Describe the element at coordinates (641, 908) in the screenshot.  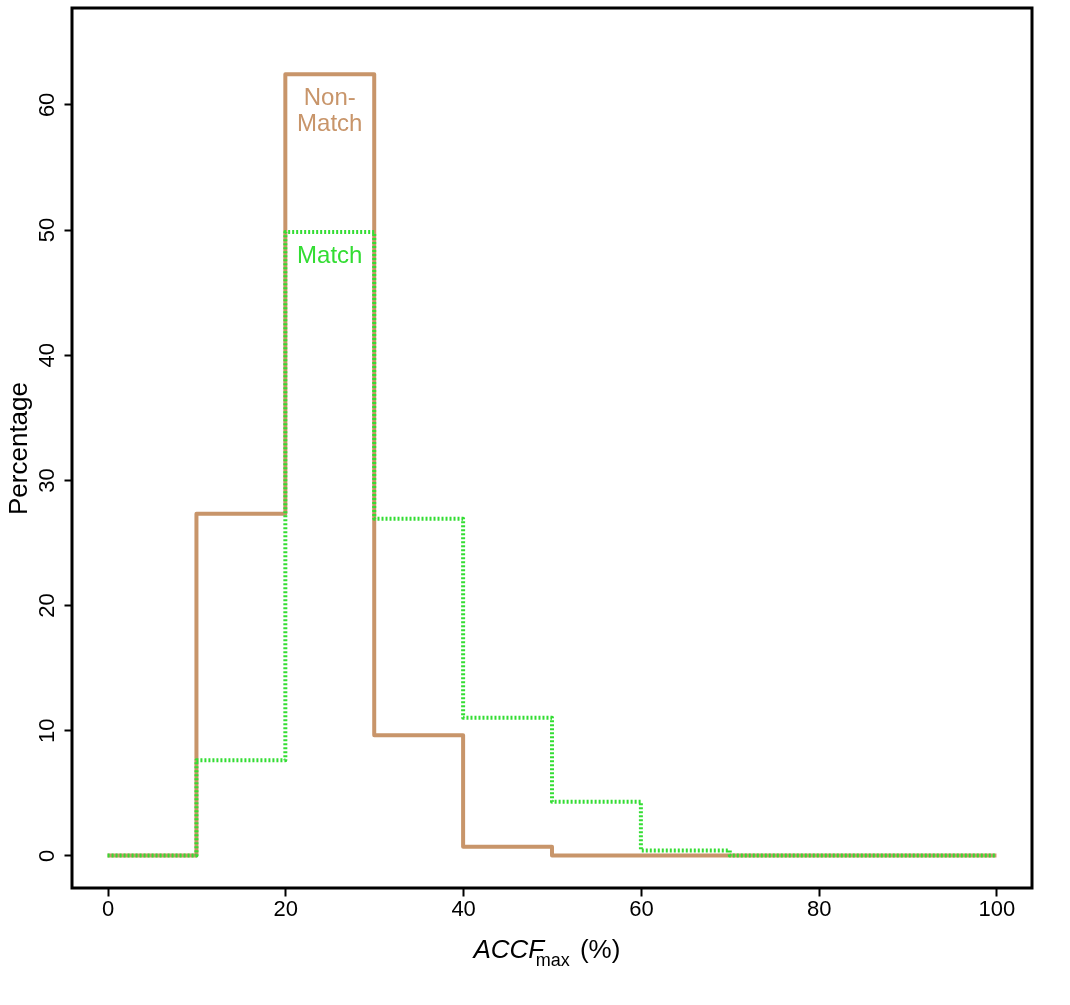
I see `x-tick-label: 60` at that location.